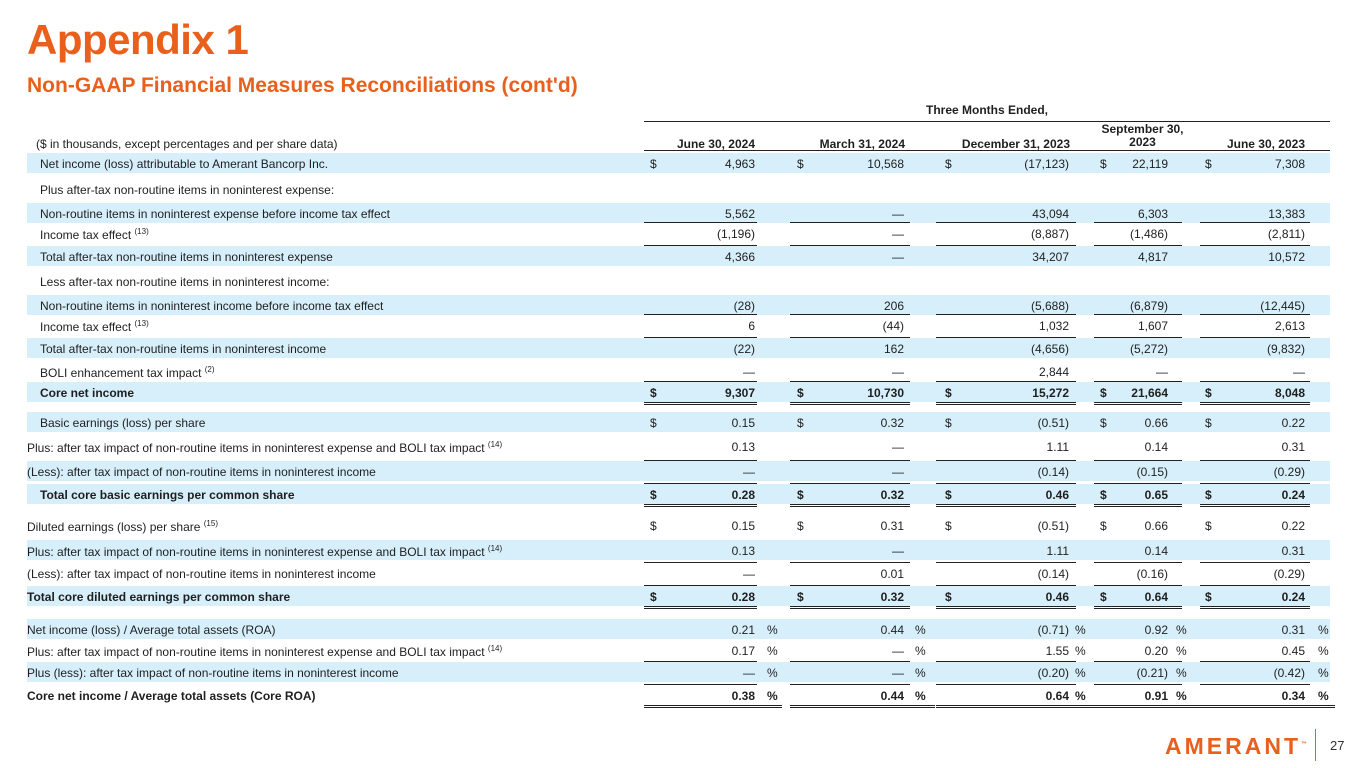  Describe the element at coordinates (743, 696) in the screenshot. I see `value-cell: 0.38` at that location.